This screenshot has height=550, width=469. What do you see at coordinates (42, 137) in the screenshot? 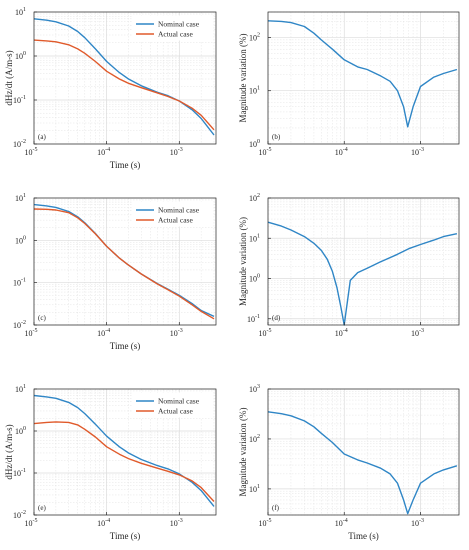
I see `panel-label: (a)` at bounding box center [42, 137].